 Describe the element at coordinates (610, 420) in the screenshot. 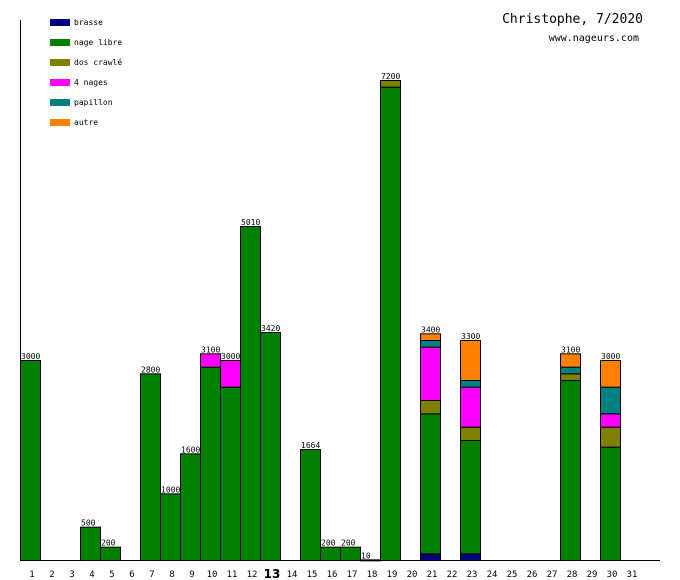

I see `bar-segment-day-30-4-nages` at that location.